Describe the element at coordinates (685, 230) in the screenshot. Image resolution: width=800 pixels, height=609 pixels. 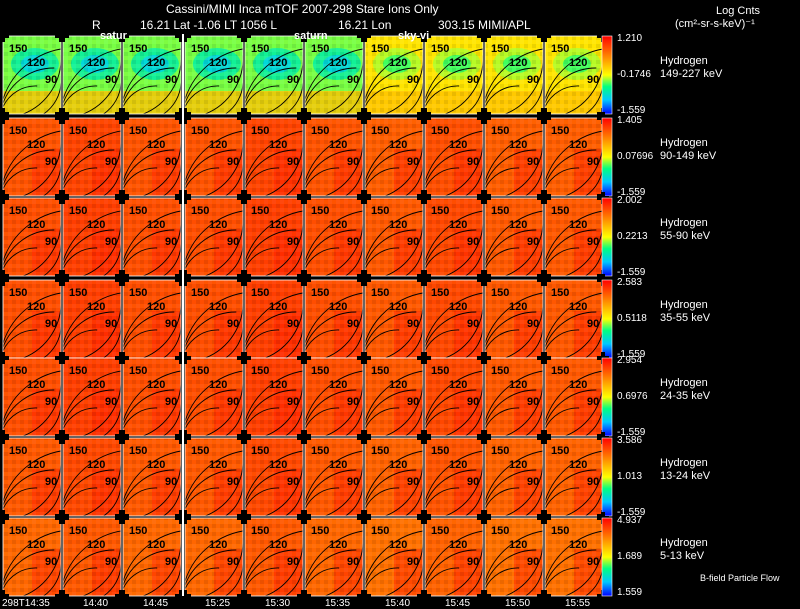
I see `row-label: Hydrogen 55-90 keV` at that location.